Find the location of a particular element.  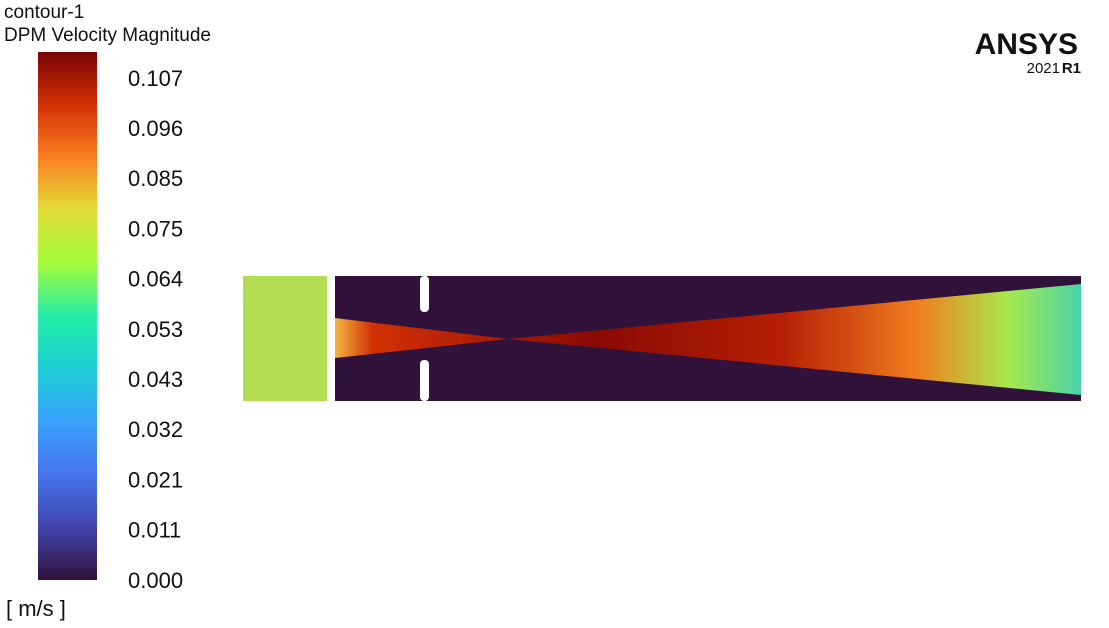

logo-release: R1 is located at coordinates (1071, 68).